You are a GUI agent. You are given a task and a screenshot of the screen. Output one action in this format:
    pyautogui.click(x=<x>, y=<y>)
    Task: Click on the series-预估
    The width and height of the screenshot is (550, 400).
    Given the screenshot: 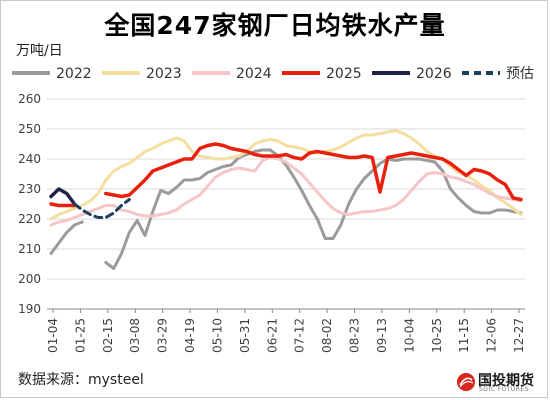 What is the action you would take?
    pyautogui.click(x=102, y=208)
    